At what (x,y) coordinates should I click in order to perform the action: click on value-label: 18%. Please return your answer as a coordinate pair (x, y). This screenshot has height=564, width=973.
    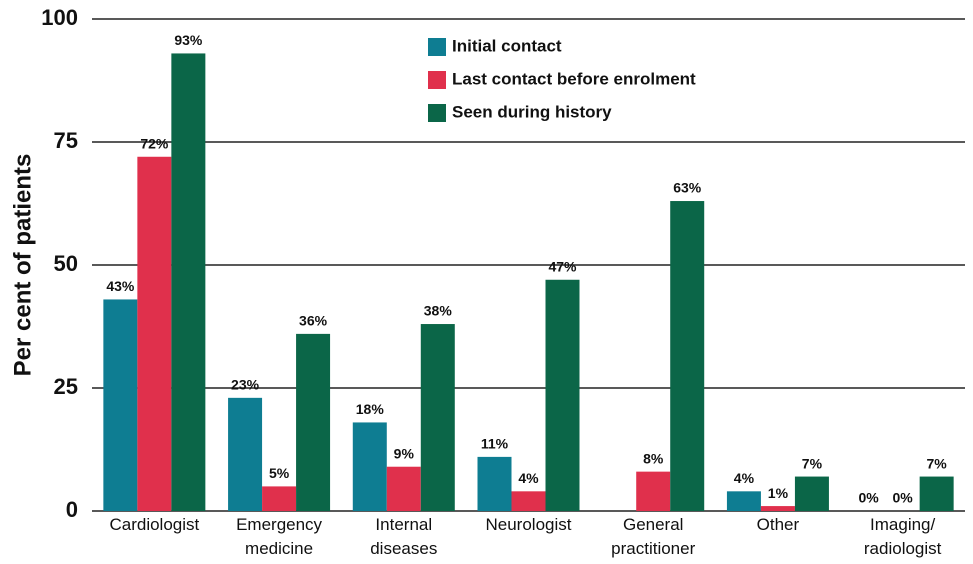
    Looking at the image, I should click on (370, 409).